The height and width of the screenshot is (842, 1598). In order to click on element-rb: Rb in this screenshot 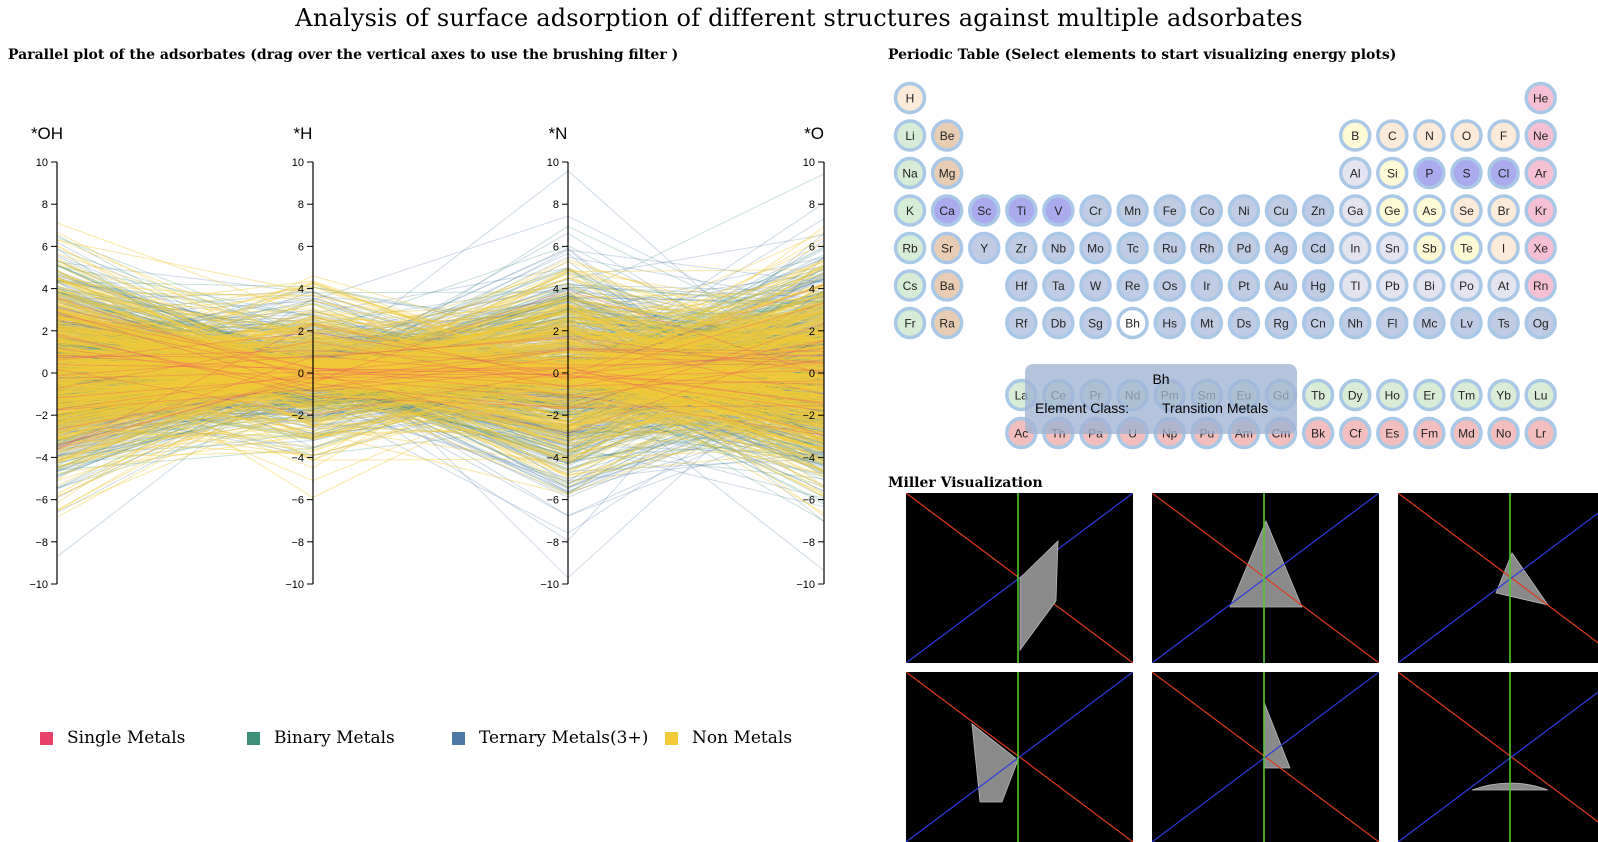, I will do `click(910, 248)`.